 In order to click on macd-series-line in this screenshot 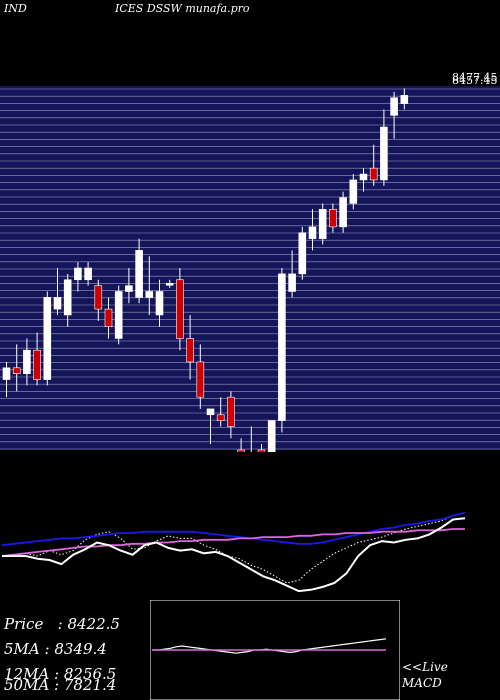, I will do `click(269, 646)`.